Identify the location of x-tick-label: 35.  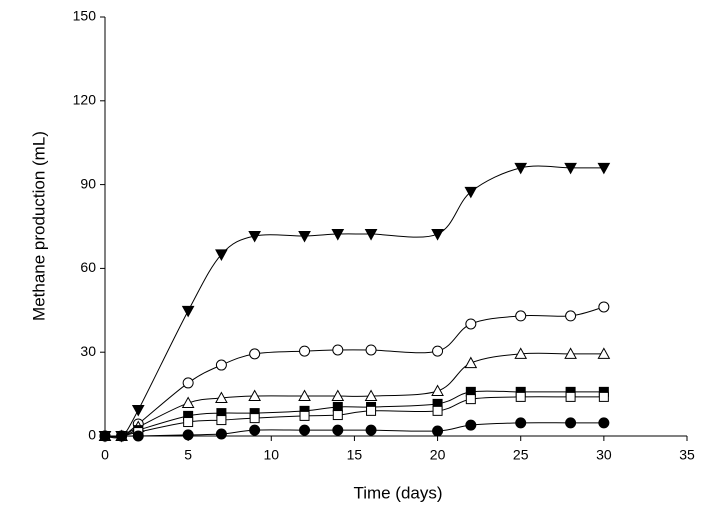
(687, 455).